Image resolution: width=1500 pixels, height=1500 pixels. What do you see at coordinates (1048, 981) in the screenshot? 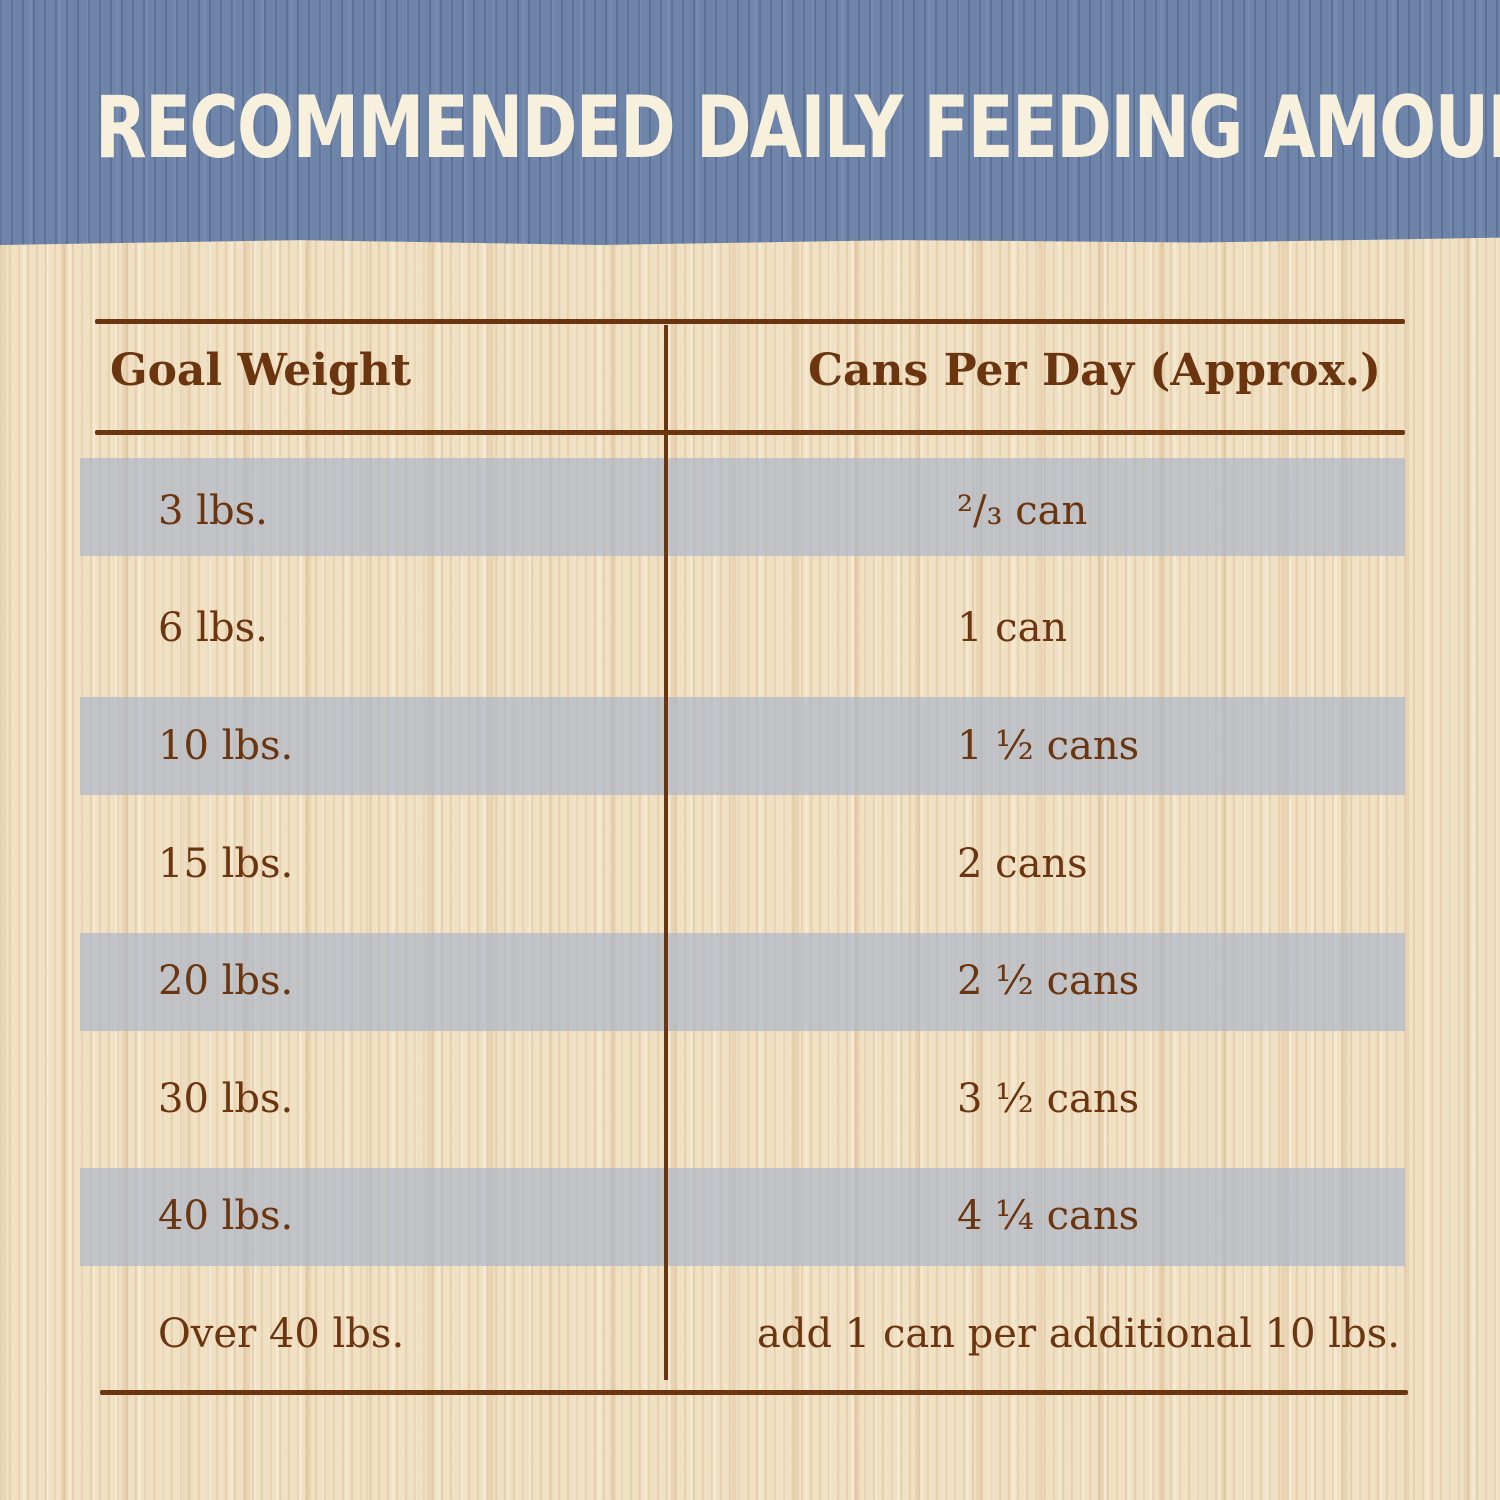
I see `cans-cell: 2 ½ cans` at bounding box center [1048, 981].